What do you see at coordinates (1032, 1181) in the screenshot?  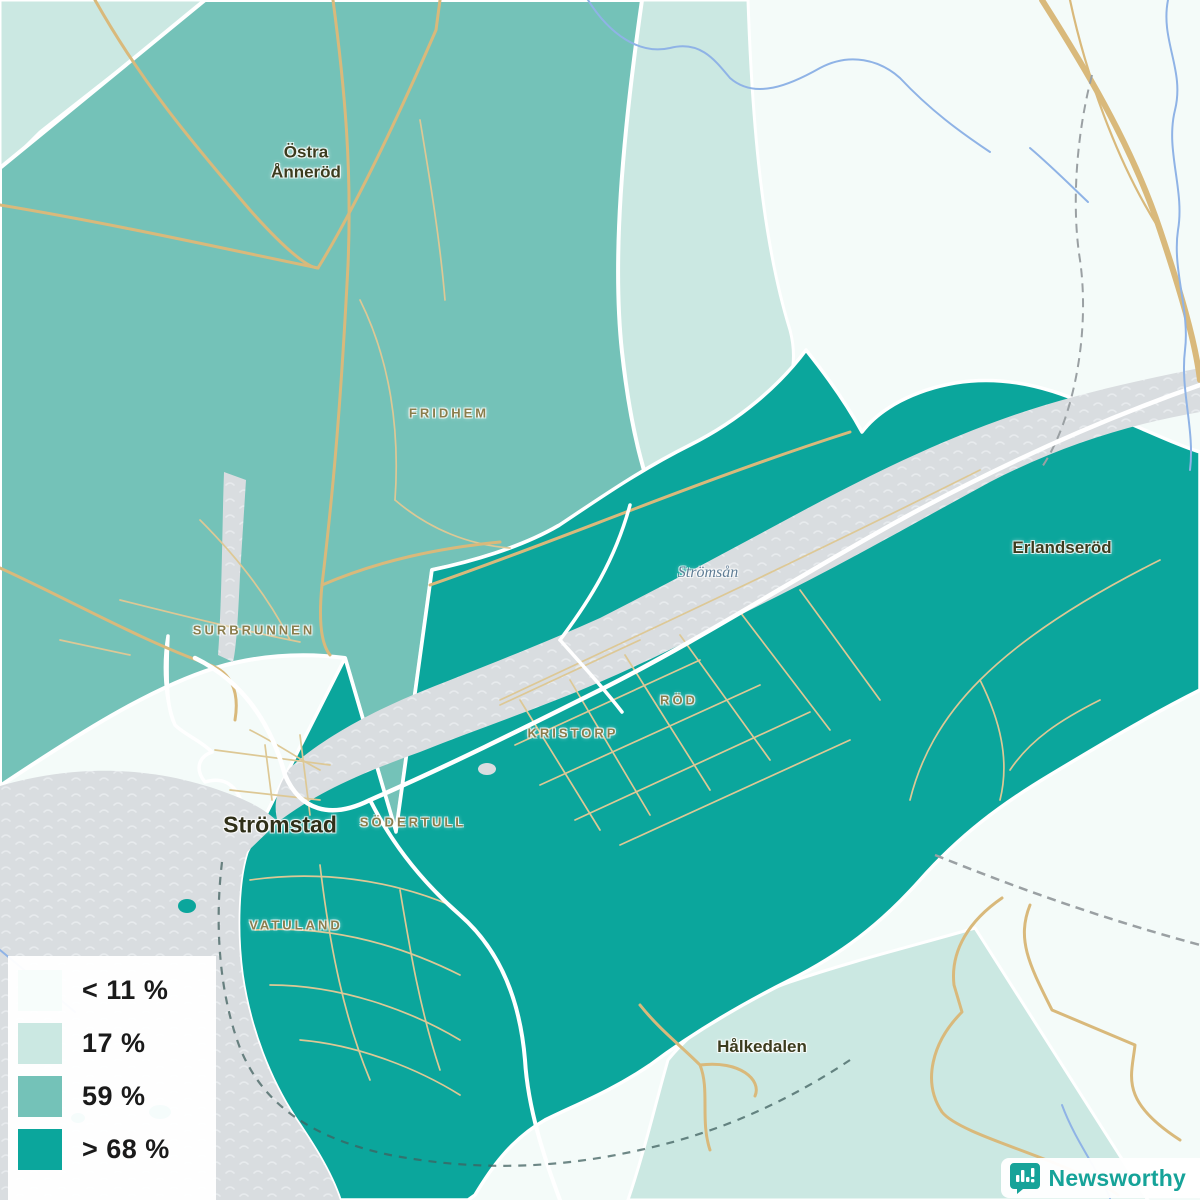 I see `exclamation-dot` at bounding box center [1032, 1181].